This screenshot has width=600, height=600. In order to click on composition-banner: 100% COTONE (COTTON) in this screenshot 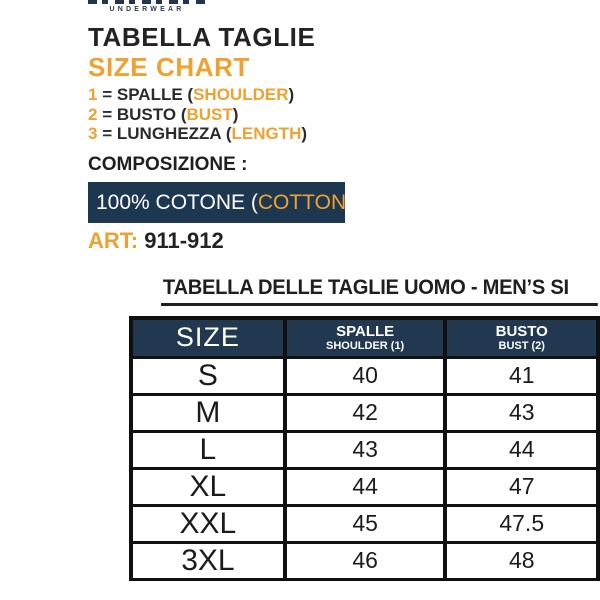, I will do `click(220, 202)`.